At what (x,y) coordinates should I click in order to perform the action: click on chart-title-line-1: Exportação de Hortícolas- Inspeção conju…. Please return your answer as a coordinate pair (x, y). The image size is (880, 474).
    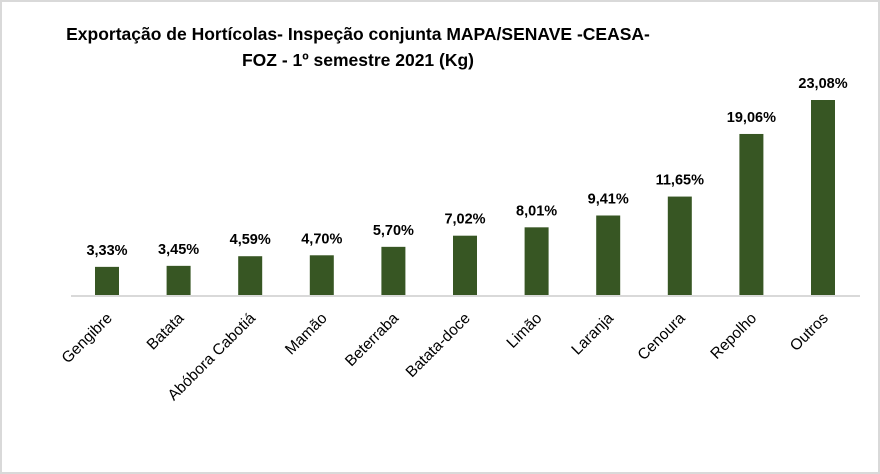
    Looking at the image, I should click on (358, 34).